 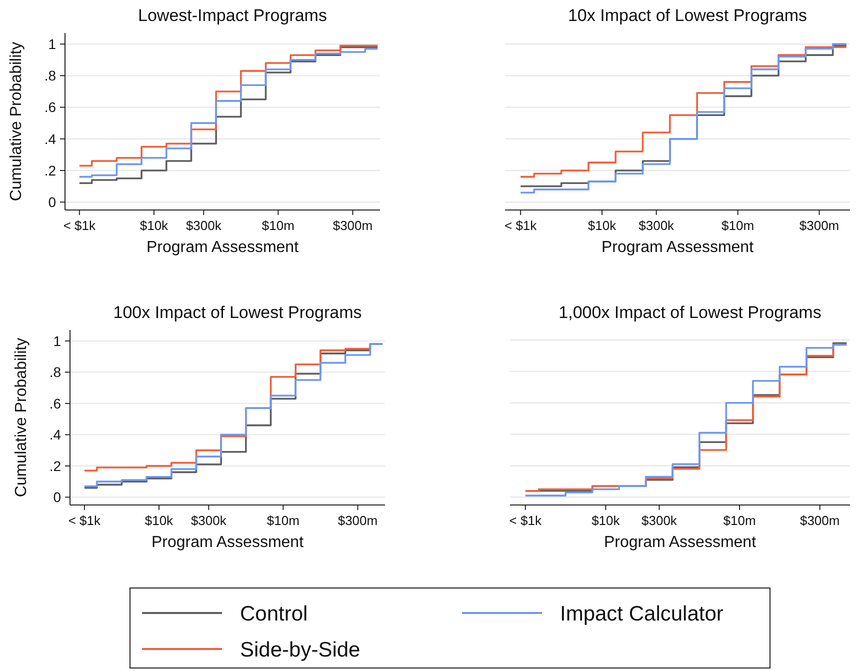 What do you see at coordinates (232, 15) in the screenshot?
I see `chart-title: Lowest-Impact Programs` at bounding box center [232, 15].